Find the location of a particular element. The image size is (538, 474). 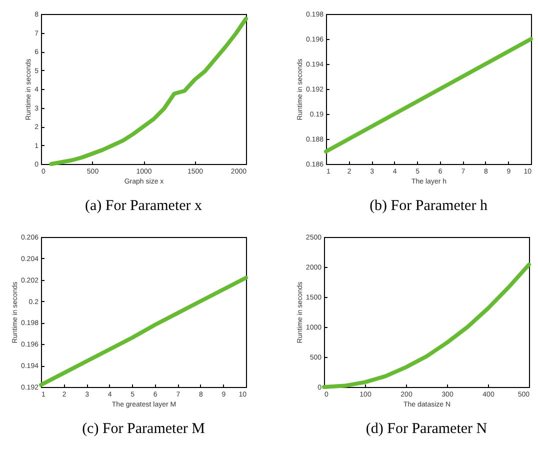

text: (c) For Parameter M is located at coordinates (143, 429).